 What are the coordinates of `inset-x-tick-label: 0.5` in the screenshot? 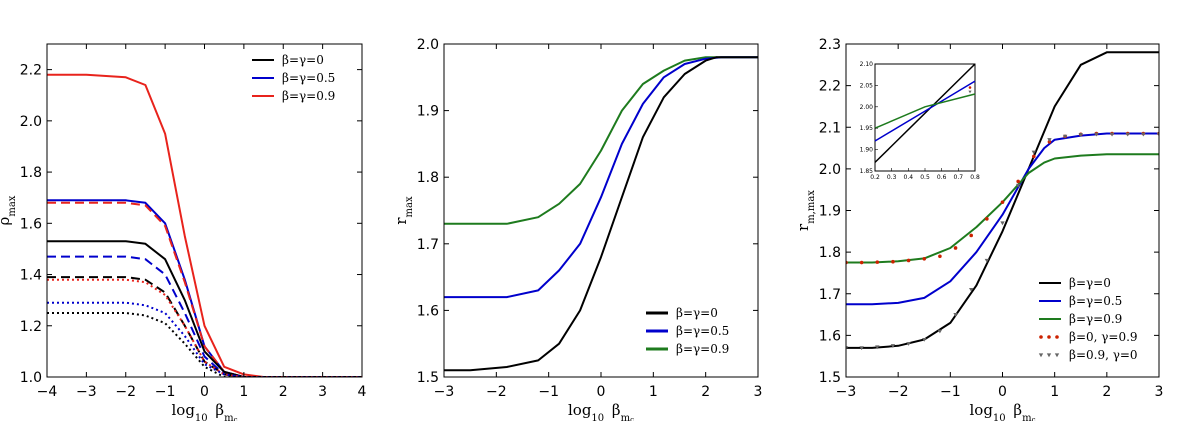 It's located at (925, 177).